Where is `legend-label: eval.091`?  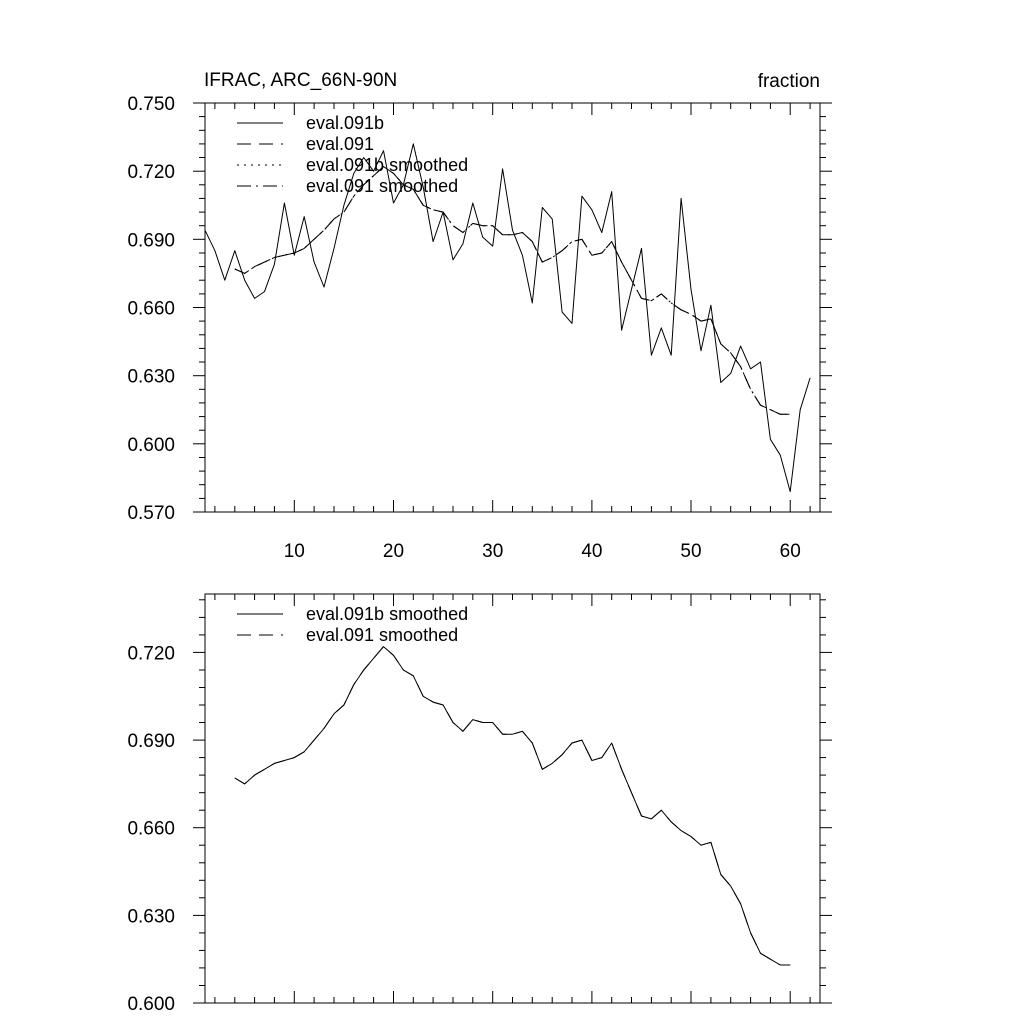
legend-label: eval.091 is located at coordinates (340, 144).